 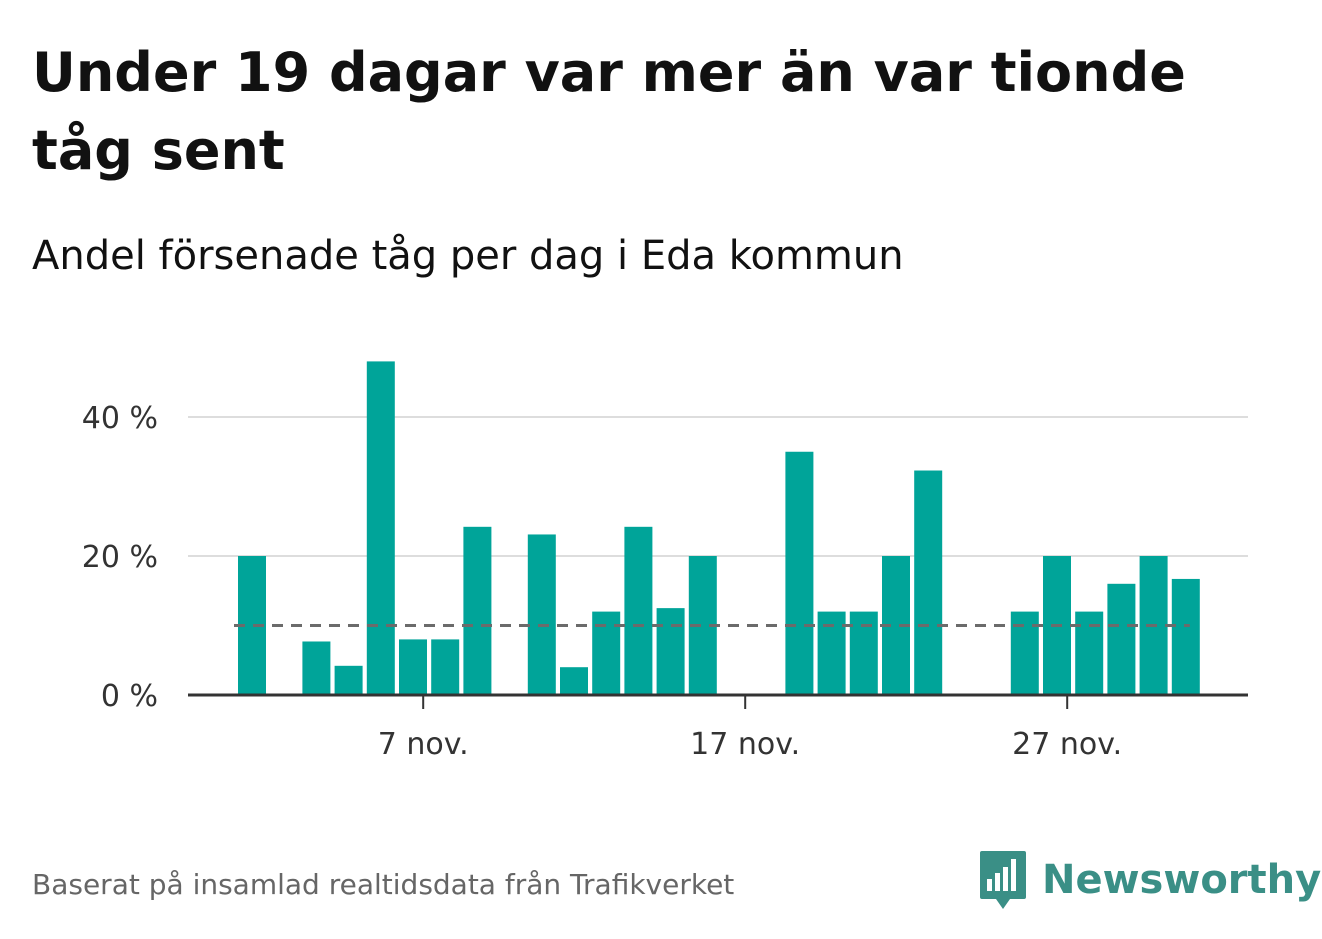 I want to click on brand-name: Newsworthy, so click(x=1182, y=880).